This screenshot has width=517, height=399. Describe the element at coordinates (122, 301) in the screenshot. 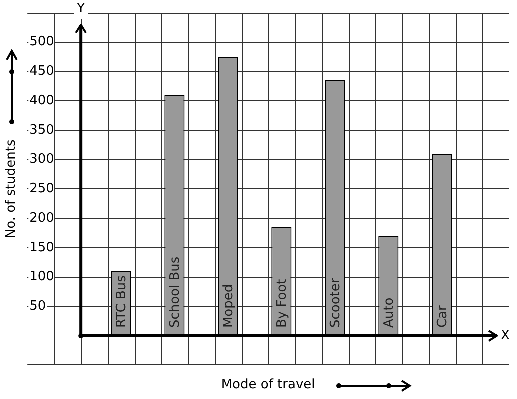

I see `x-tick-label: RTC Bus` at that location.